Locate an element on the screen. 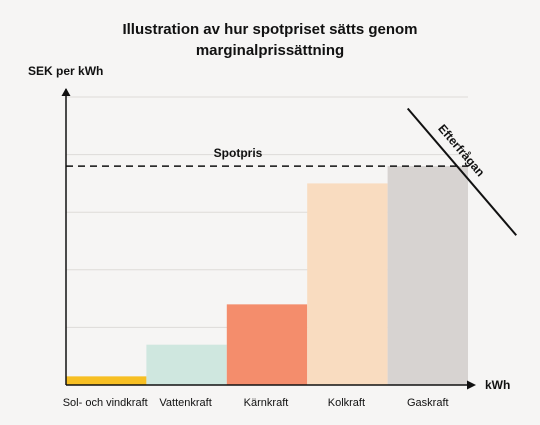 This screenshot has height=425, width=540. y-axis-label: SEK per kWh is located at coordinates (65, 71).